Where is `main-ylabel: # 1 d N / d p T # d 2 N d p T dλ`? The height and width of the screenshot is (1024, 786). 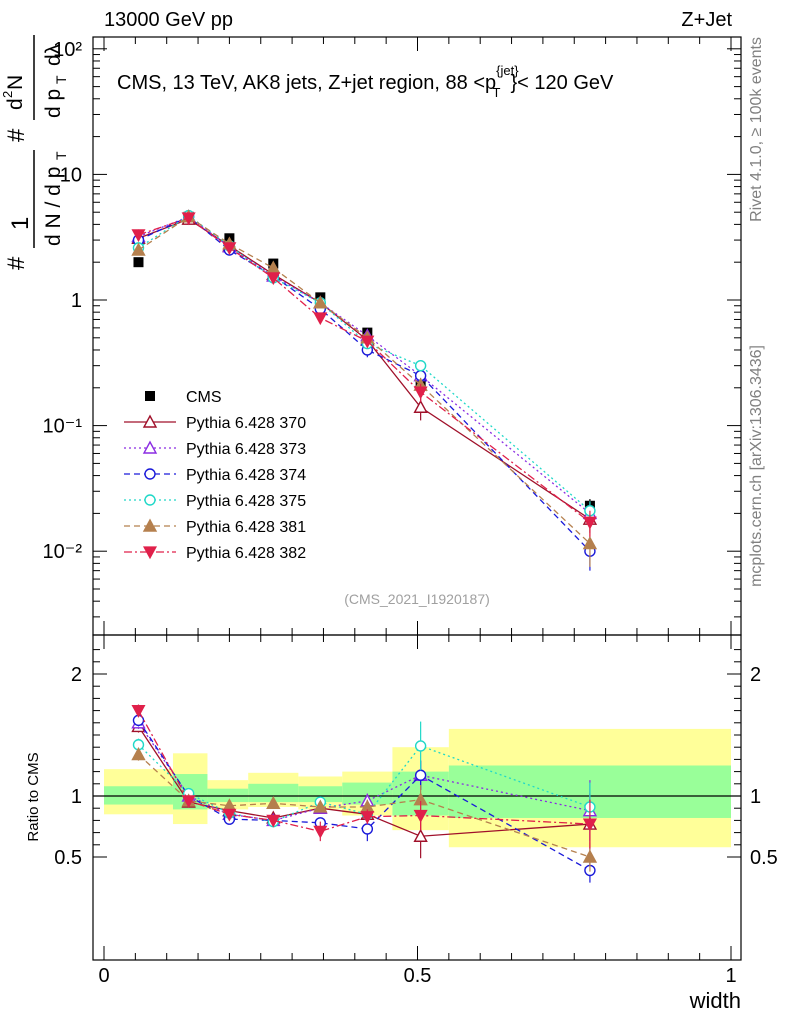
main-ylabel: # 1 d N / d p T # d 2 N d p T dλ is located at coordinates (34, 152).